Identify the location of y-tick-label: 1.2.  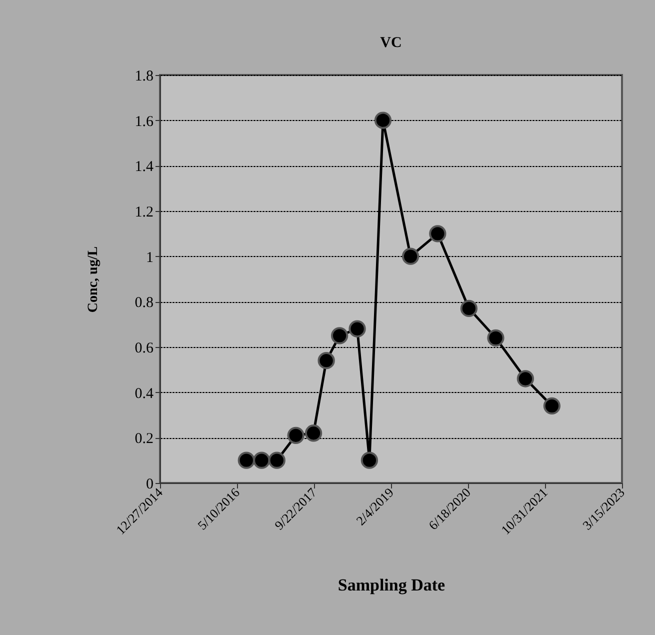
(144, 212).